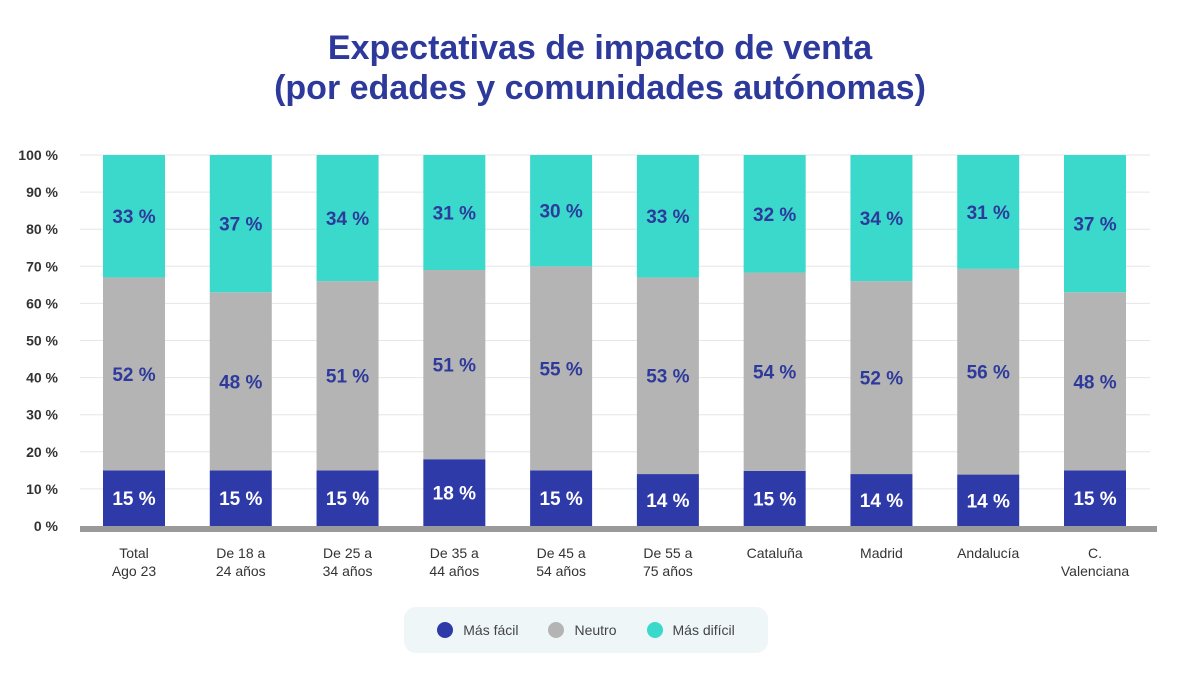 The image size is (1200, 676). What do you see at coordinates (42, 192) in the screenshot?
I see `y-tick-label: 90 %` at bounding box center [42, 192].